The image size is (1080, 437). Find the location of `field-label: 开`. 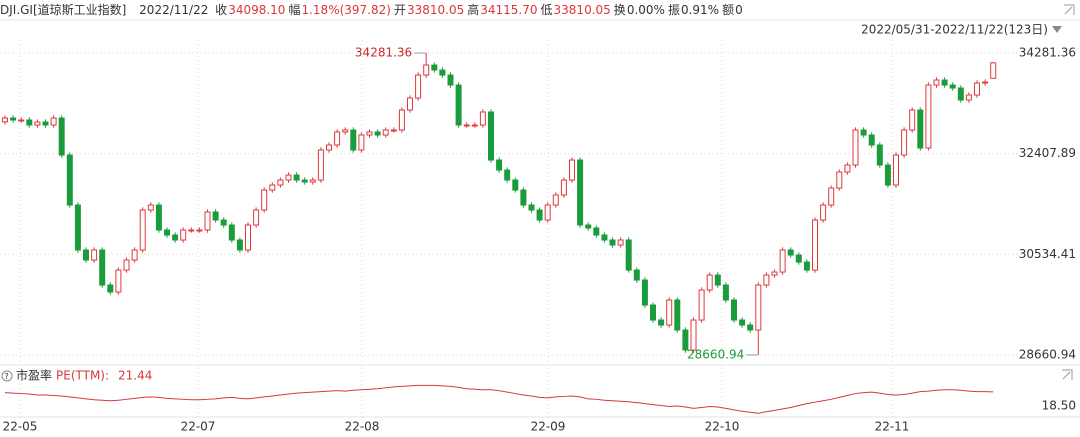

field-label: 开 is located at coordinates (399, 10).